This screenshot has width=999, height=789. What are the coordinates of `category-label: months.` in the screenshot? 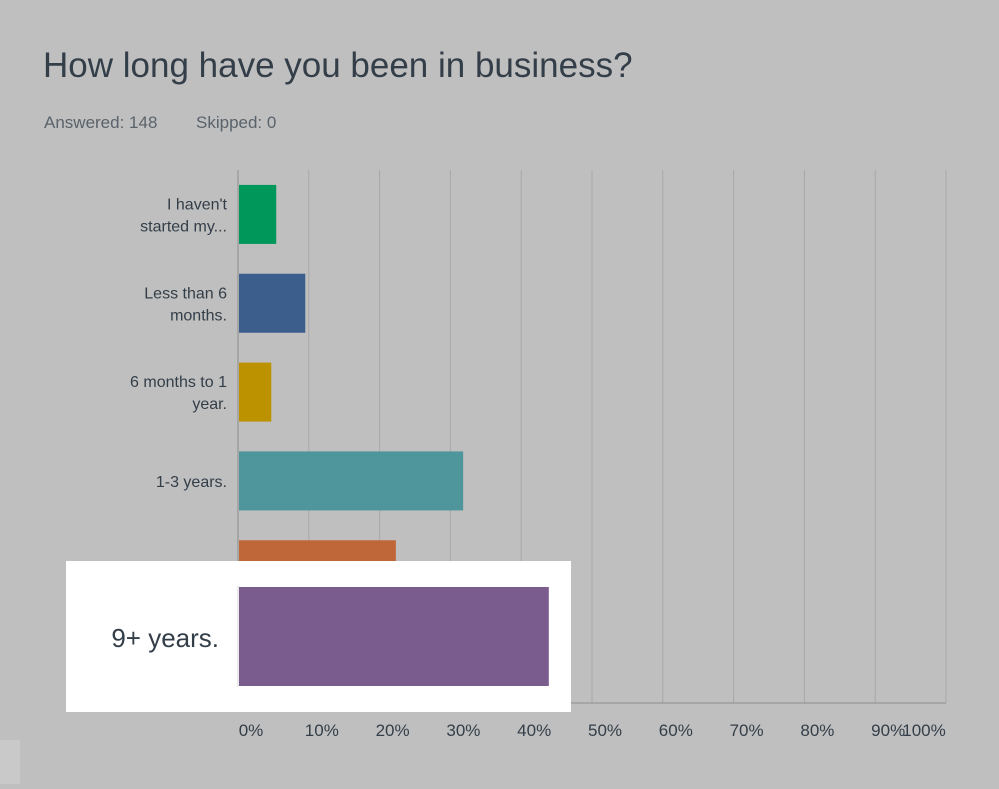 It's located at (198, 315).